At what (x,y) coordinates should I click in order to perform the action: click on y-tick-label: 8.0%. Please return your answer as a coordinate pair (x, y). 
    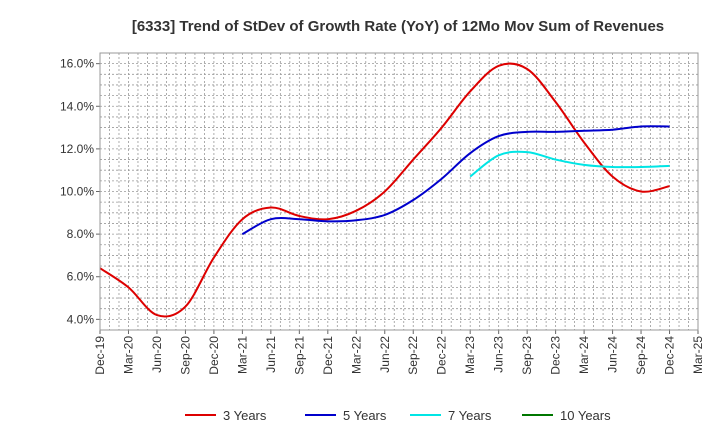
    Looking at the image, I should click on (81, 234).